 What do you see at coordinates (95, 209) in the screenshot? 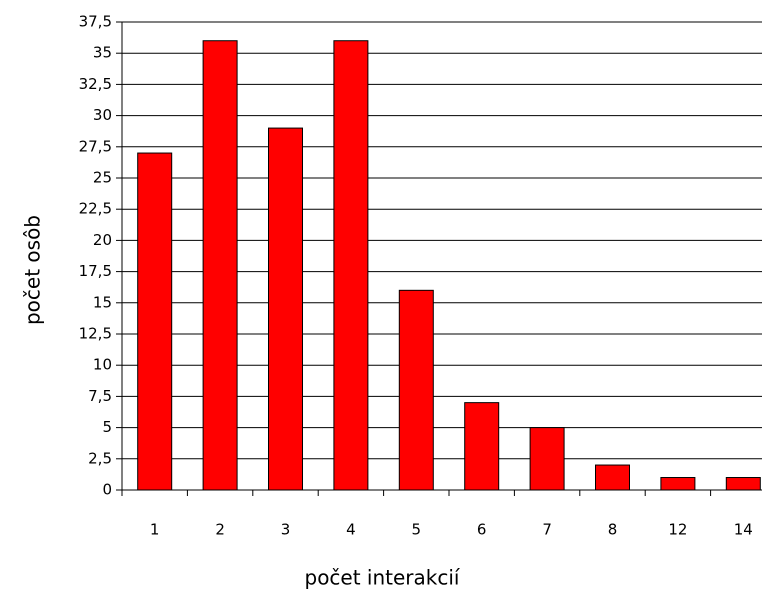
I see `y-tick-label: 22,5` at bounding box center [95, 209].